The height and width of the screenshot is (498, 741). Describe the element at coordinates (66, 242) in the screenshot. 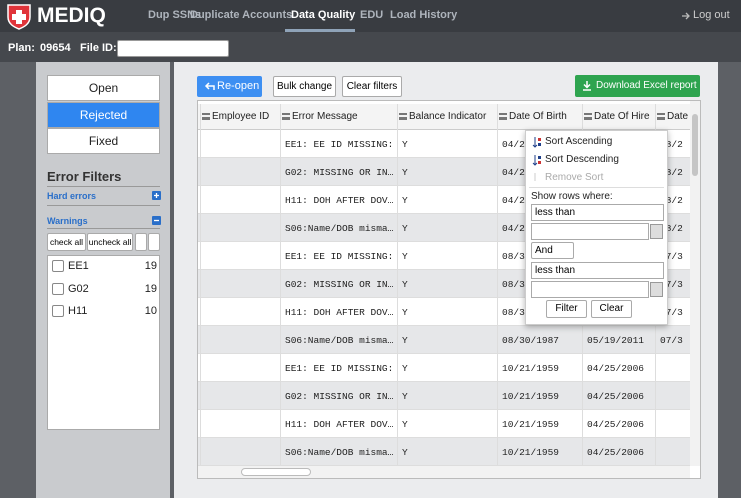

I see `check-all-button: check all` at that location.